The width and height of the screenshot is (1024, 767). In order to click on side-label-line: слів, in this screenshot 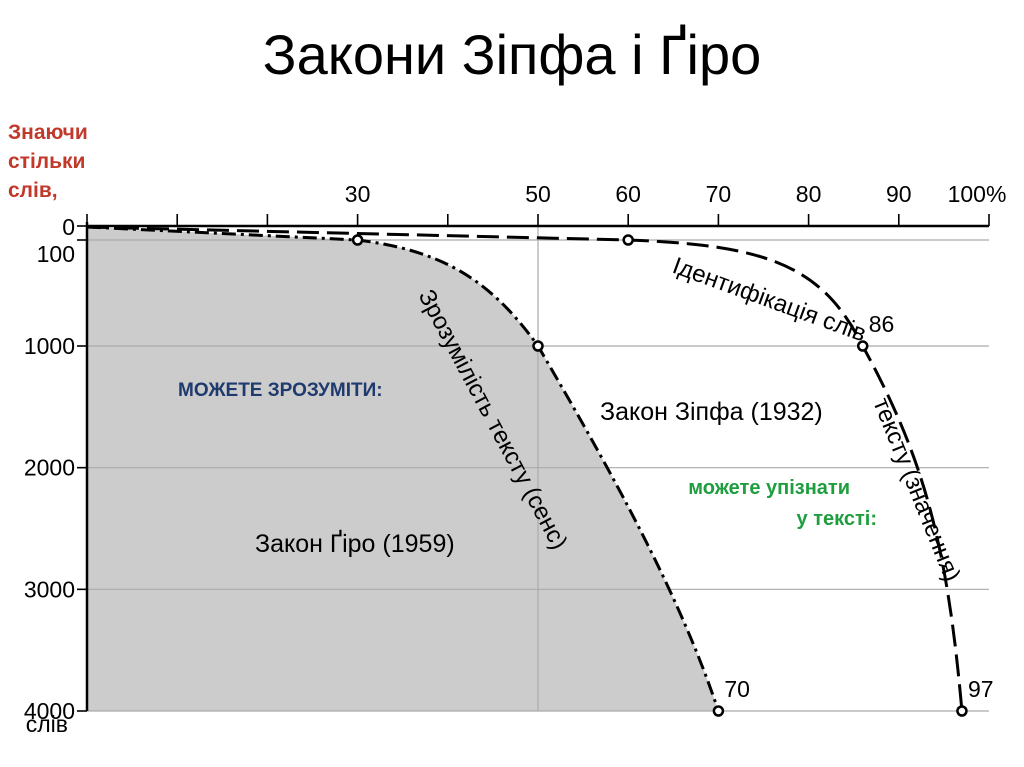, I will do `click(33, 190)`.